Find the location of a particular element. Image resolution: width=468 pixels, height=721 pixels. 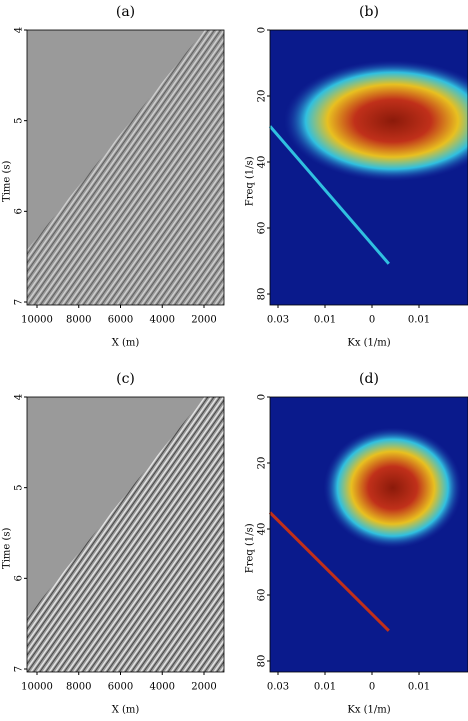

panel-label: (a) is located at coordinates (125, 12).